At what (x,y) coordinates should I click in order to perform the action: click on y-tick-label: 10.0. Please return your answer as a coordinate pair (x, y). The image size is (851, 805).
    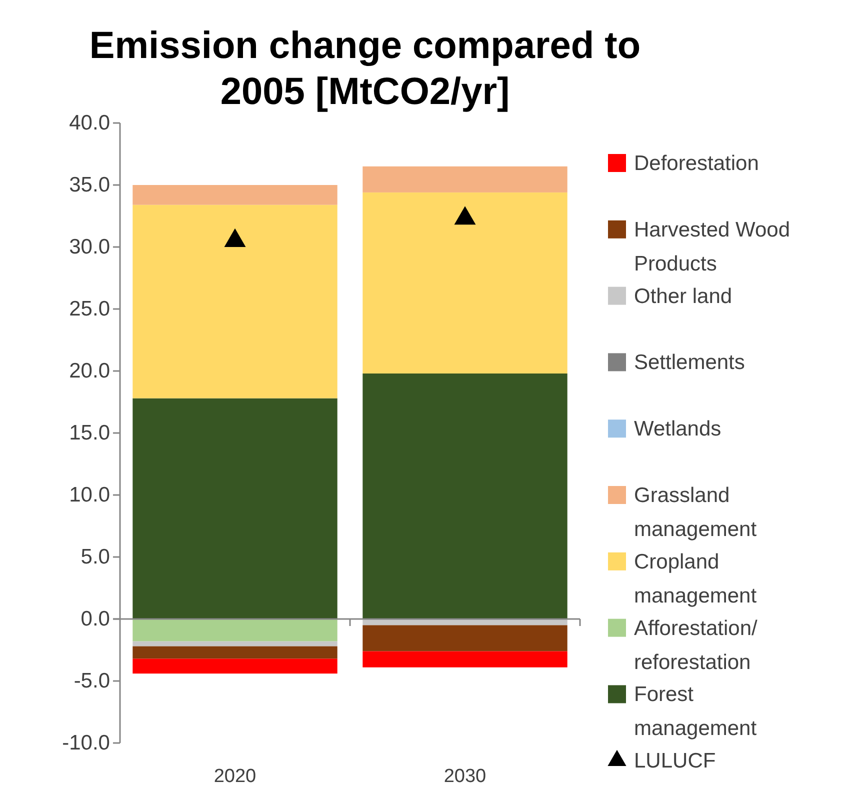
    Looking at the image, I should click on (89, 495).